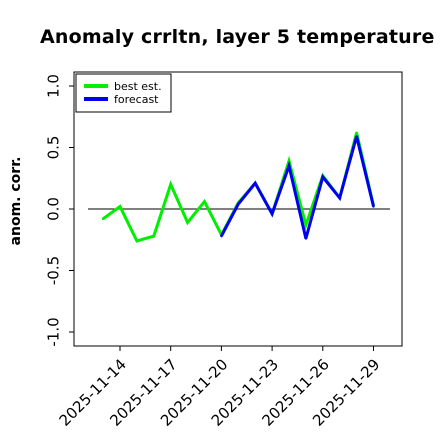  What do you see at coordinates (54, 148) in the screenshot?
I see `y-tick-label: 0.5` at bounding box center [54, 148].